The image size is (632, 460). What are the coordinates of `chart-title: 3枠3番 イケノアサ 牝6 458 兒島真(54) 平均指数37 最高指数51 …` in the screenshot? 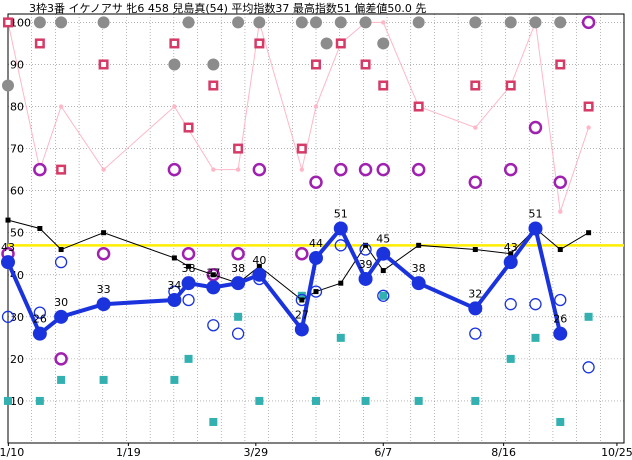 It's located at (228, 8).